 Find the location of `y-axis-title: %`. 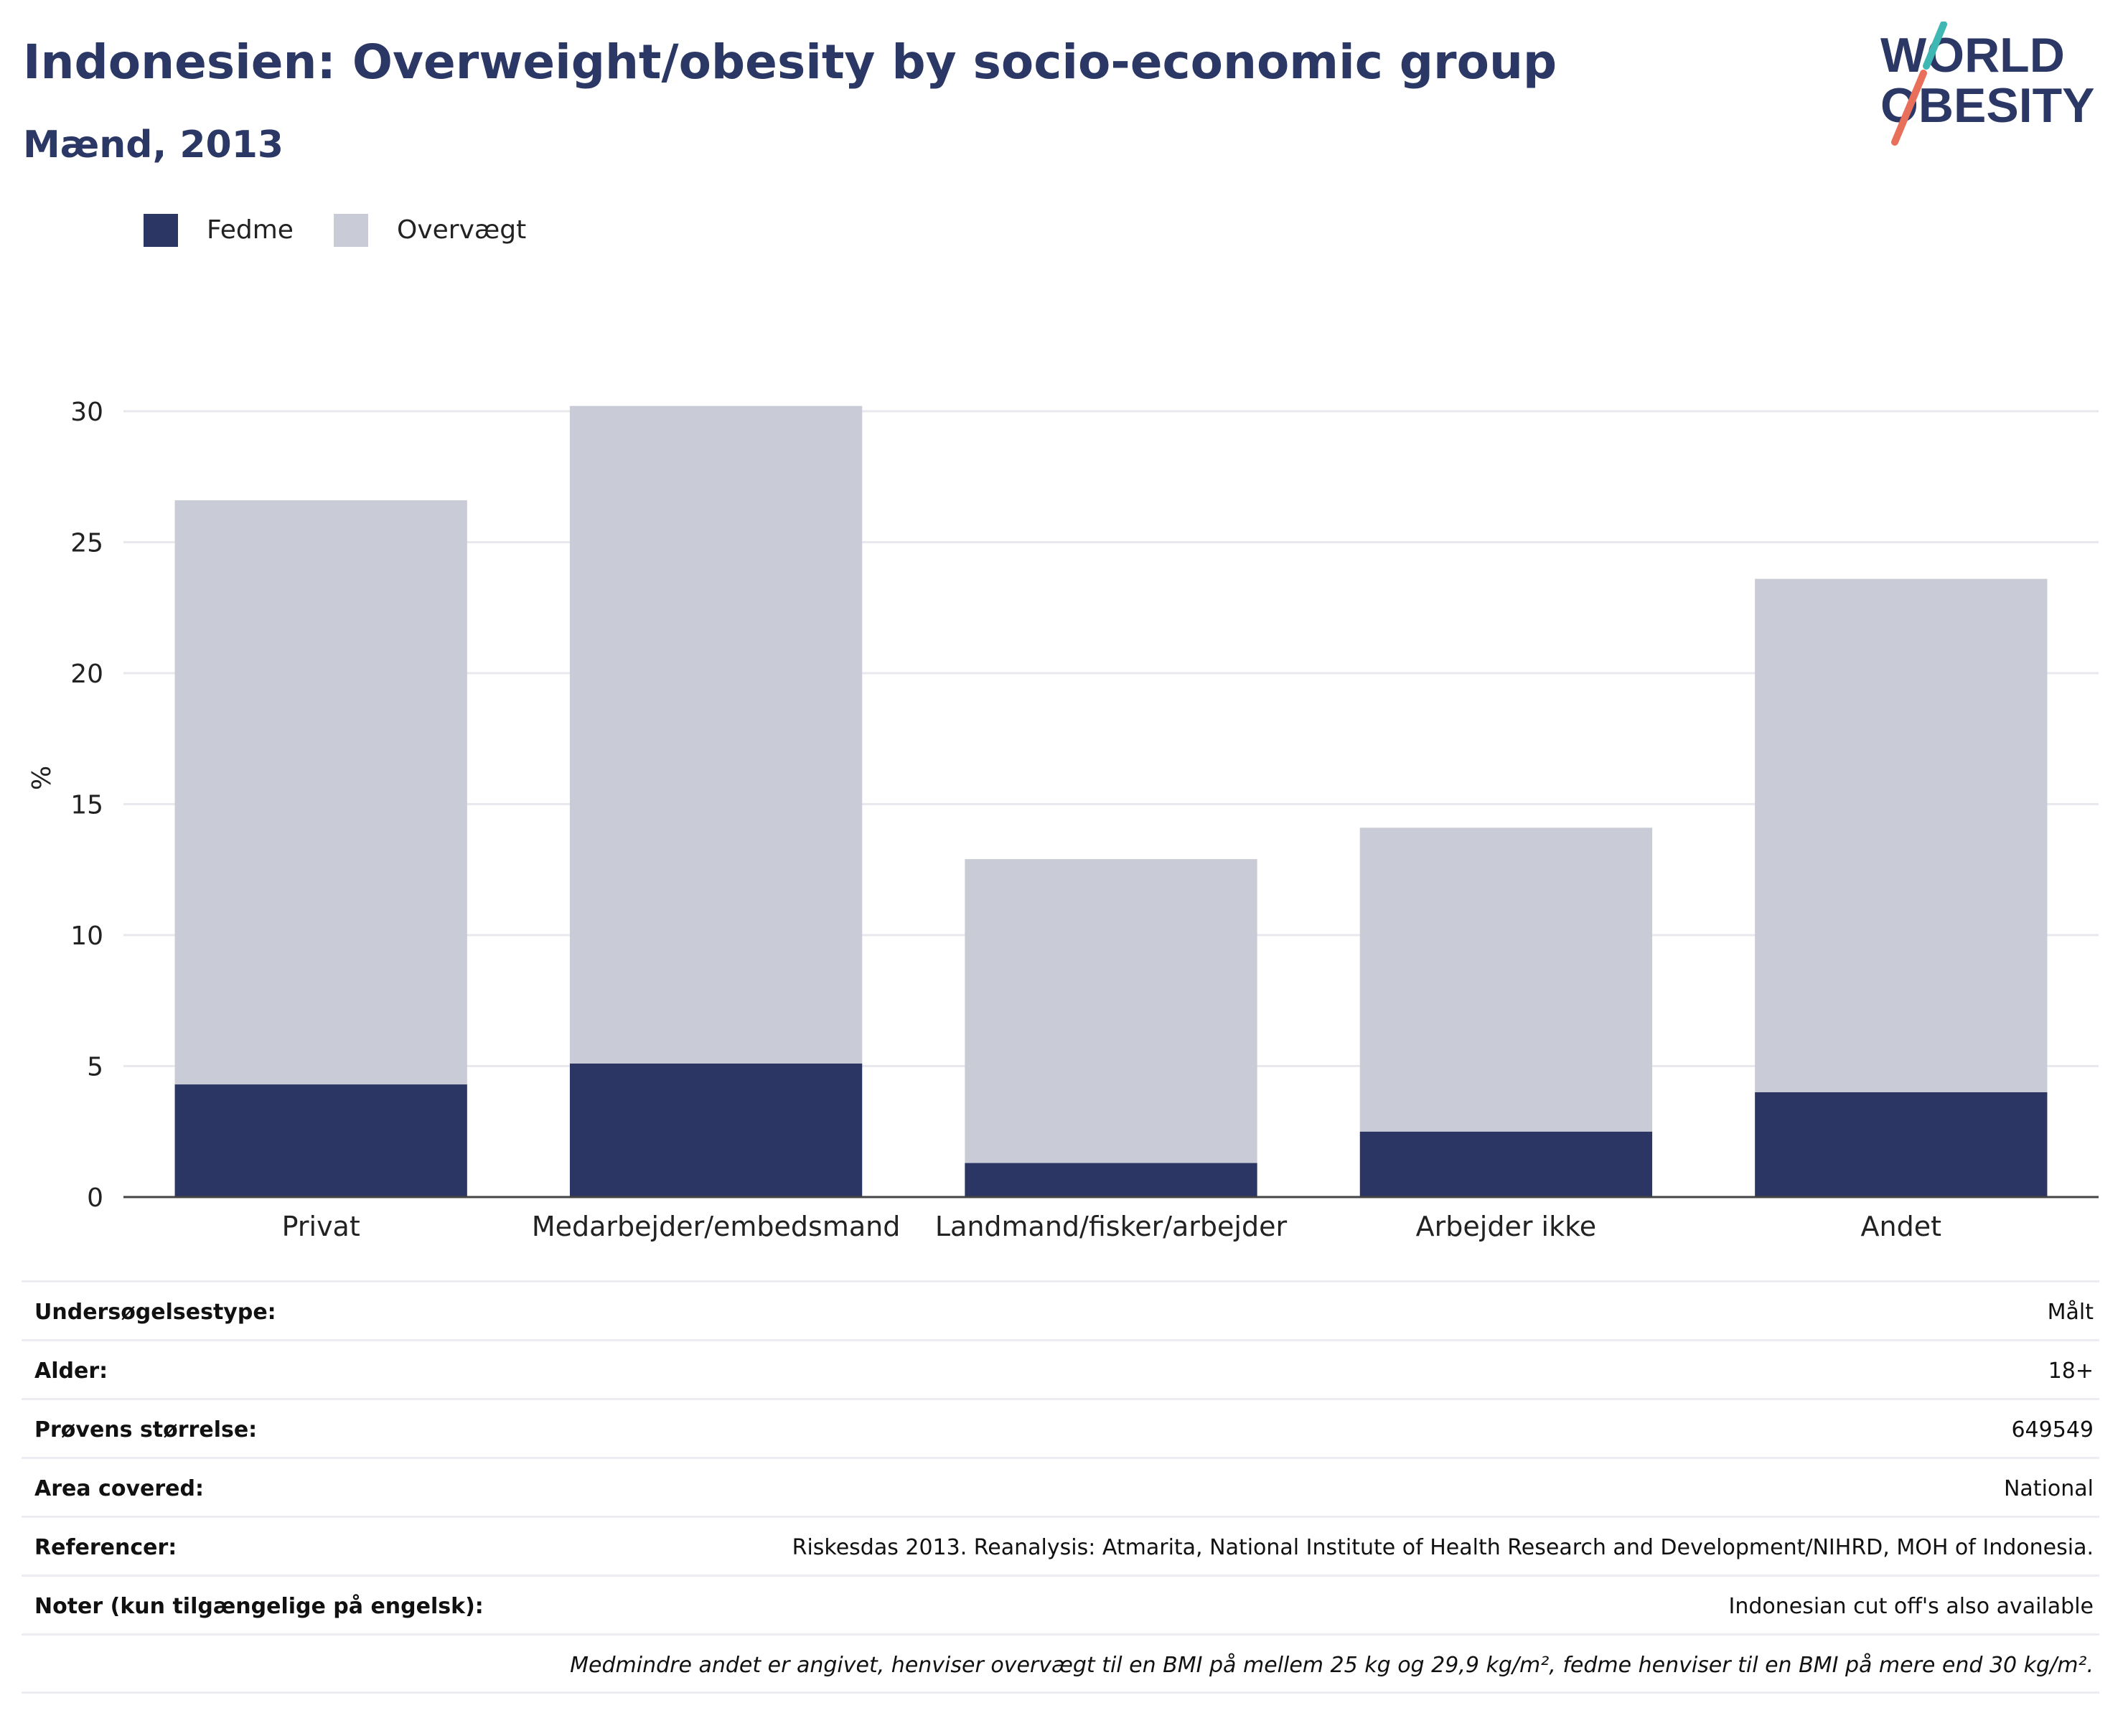

y-axis-title: % is located at coordinates (42, 778).